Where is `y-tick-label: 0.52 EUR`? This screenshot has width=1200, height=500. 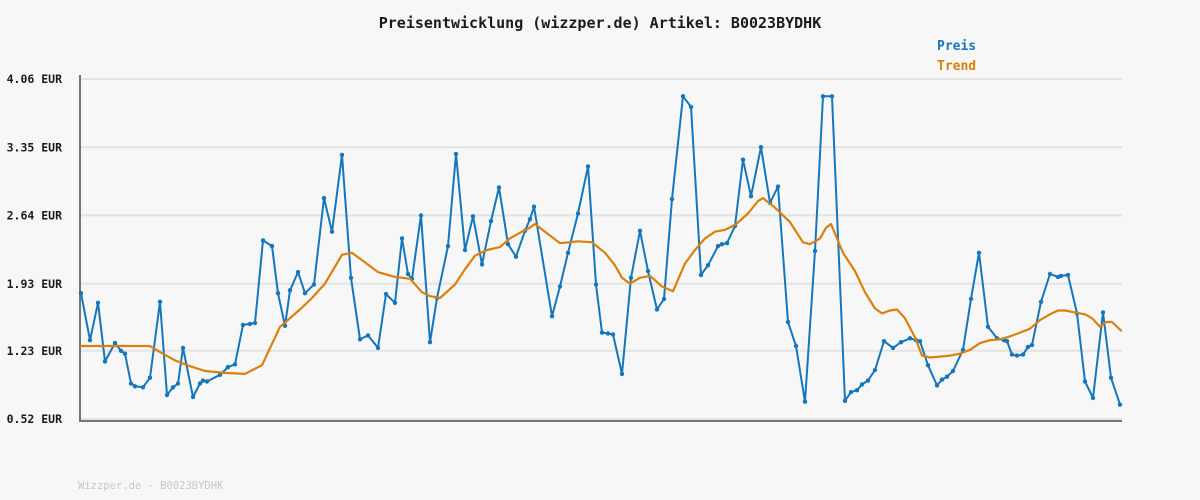 y-tick-label: 0.52 EUR is located at coordinates (34, 419).